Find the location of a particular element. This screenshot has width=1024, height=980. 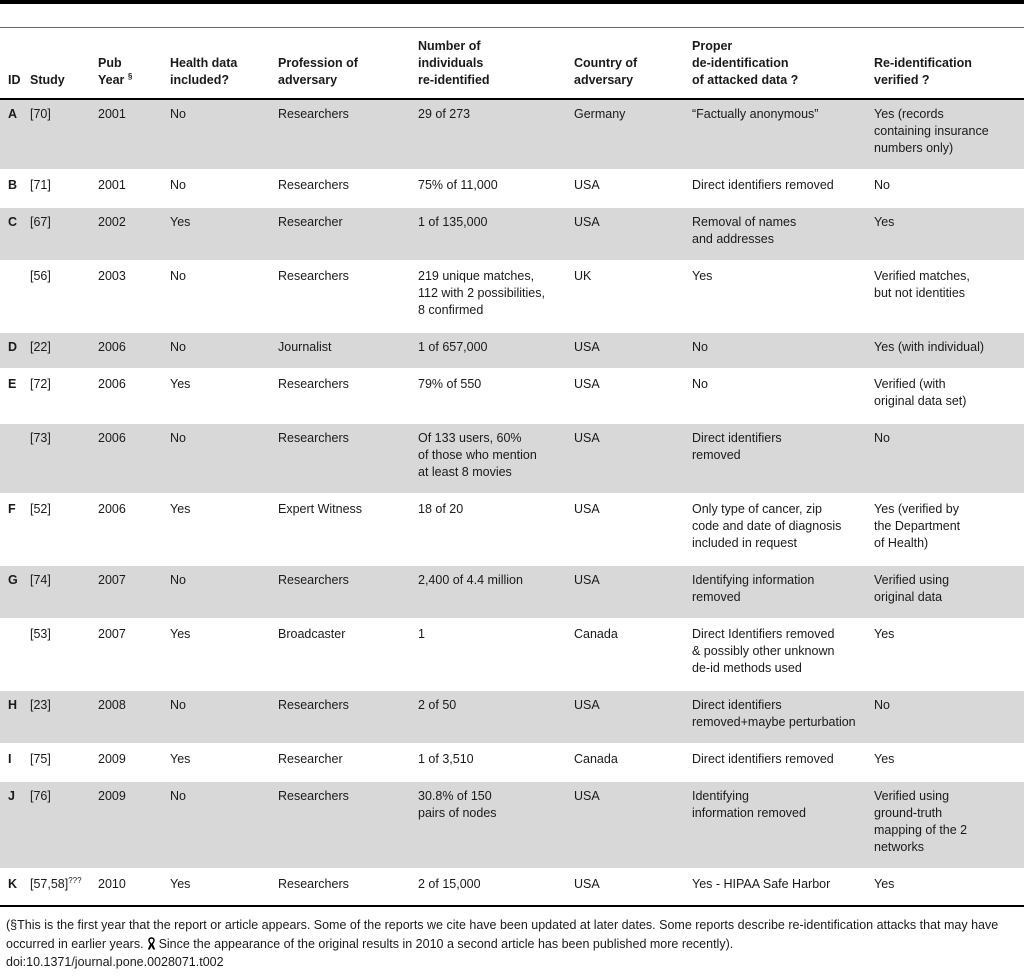

cell-pub-year: 2002 is located at coordinates (112, 222).